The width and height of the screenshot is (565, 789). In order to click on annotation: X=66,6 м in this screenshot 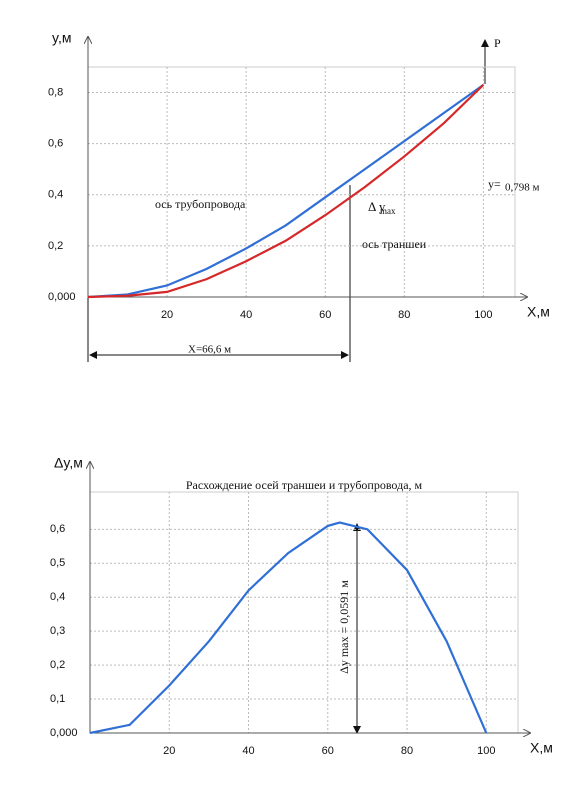, I will do `click(209, 350)`.